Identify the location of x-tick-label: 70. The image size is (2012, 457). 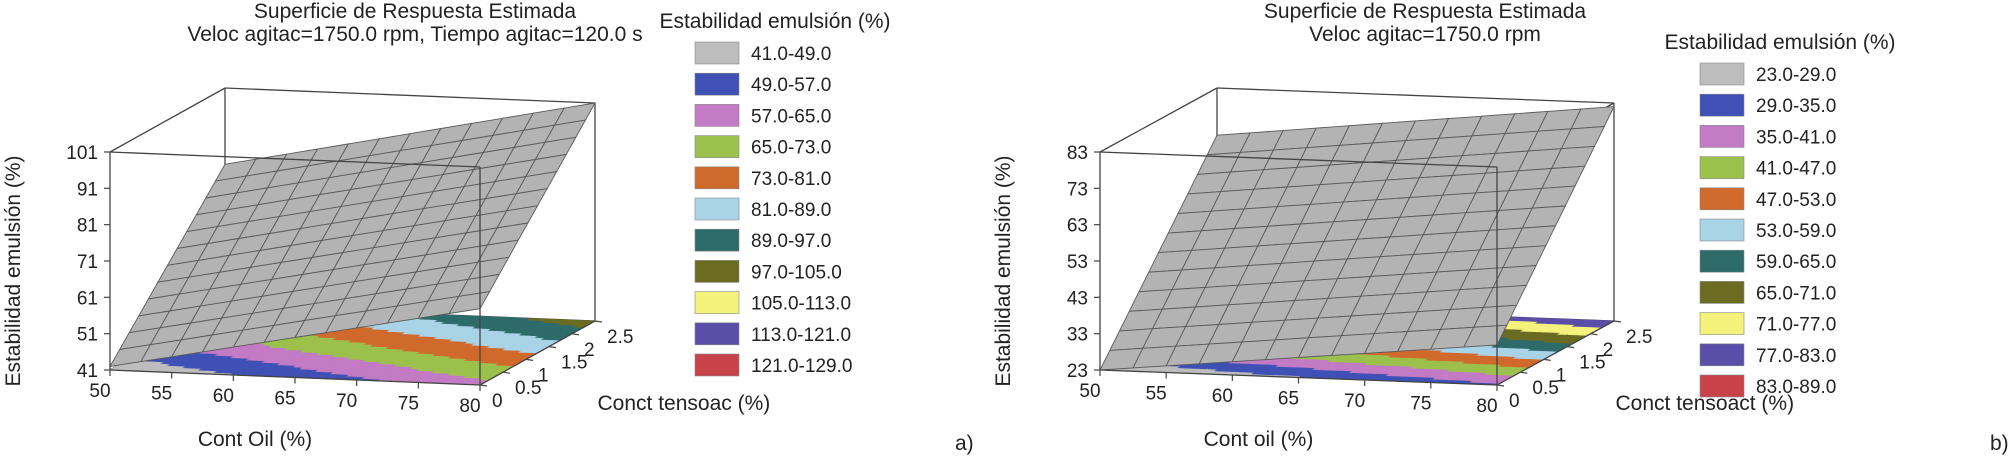
(1354, 401).